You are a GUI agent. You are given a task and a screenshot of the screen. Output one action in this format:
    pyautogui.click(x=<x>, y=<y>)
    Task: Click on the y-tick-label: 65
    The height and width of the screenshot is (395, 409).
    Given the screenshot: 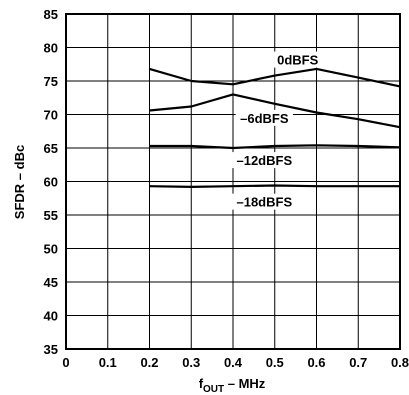 What is the action you would take?
    pyautogui.click(x=51, y=148)
    